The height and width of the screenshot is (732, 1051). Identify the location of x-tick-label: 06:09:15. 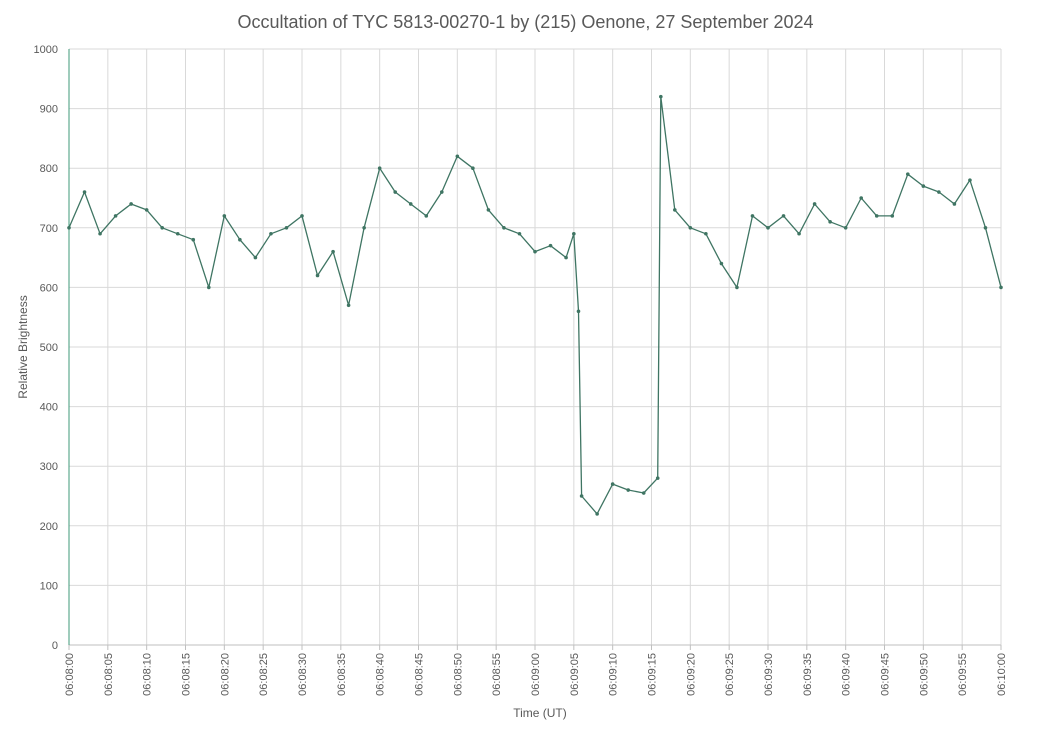
(653, 674).